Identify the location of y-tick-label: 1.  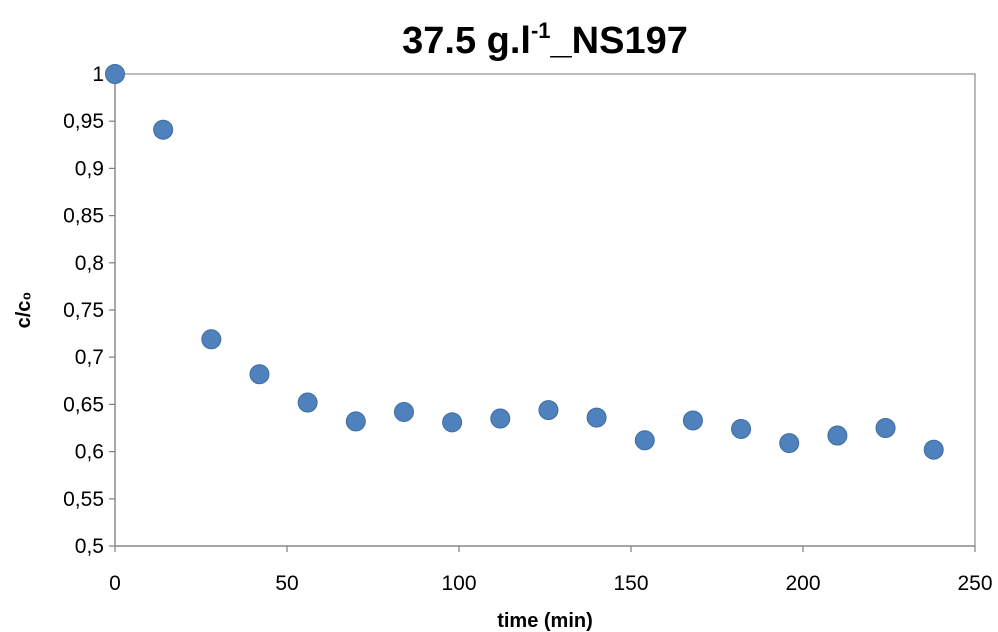
(98, 74).